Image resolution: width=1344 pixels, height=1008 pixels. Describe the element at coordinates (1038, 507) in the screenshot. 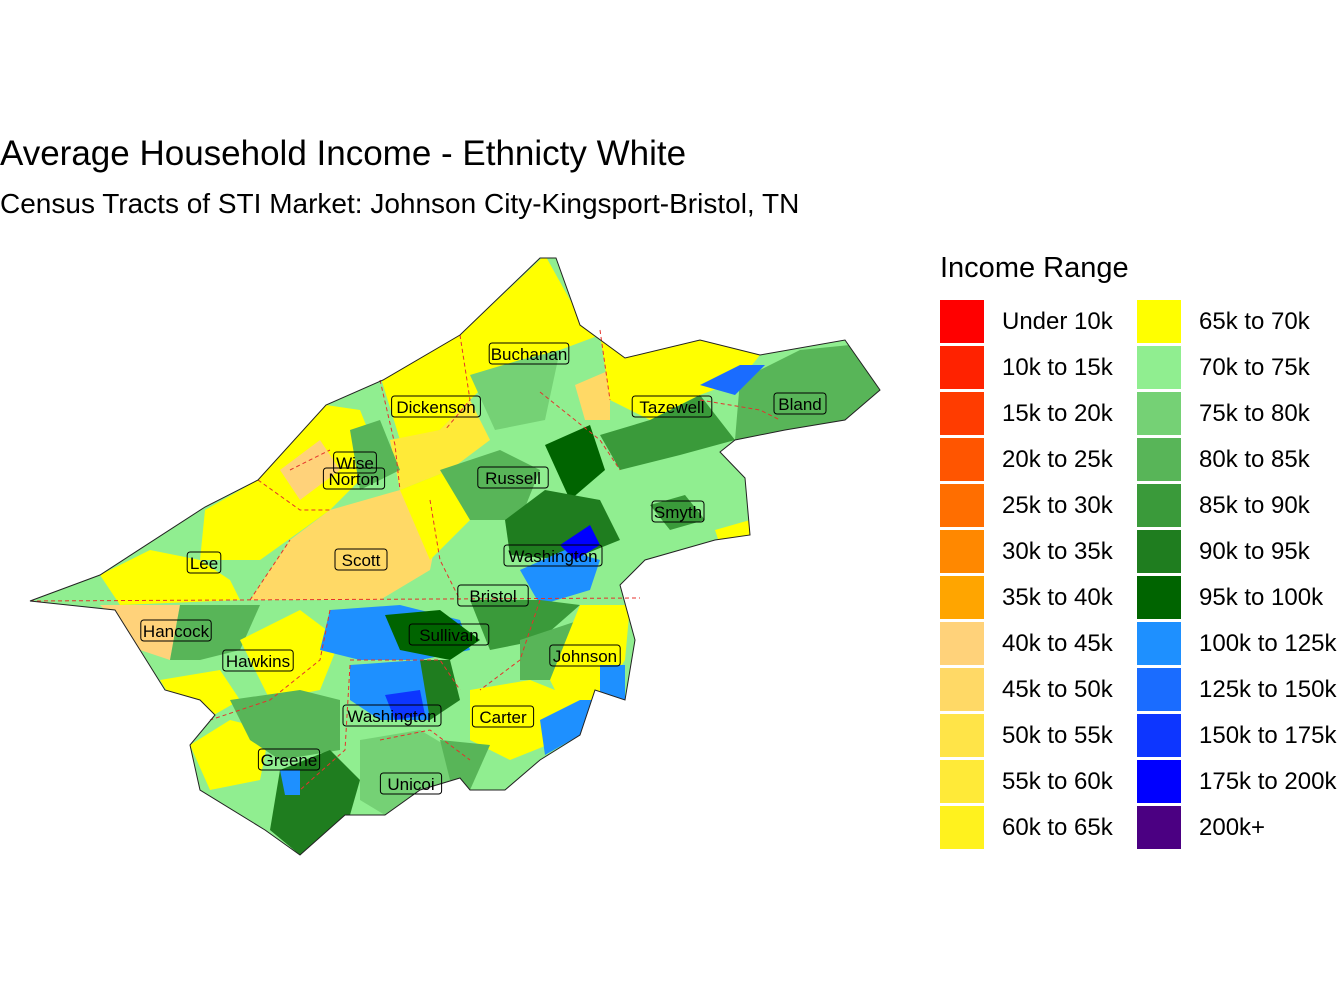

I see `legend-item: 25k to 30k` at that location.